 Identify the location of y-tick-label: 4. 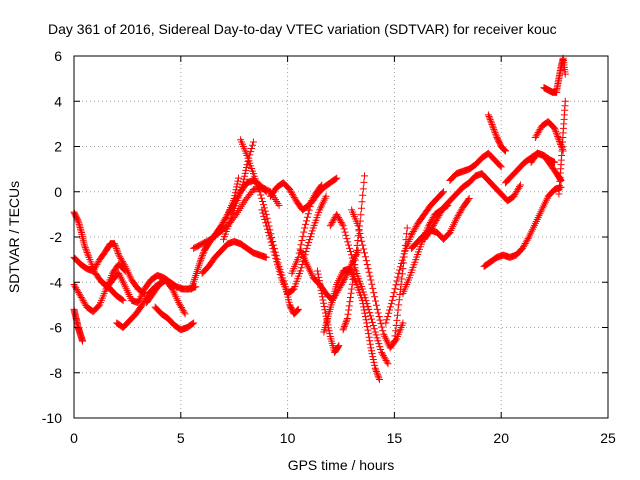
(58, 101).